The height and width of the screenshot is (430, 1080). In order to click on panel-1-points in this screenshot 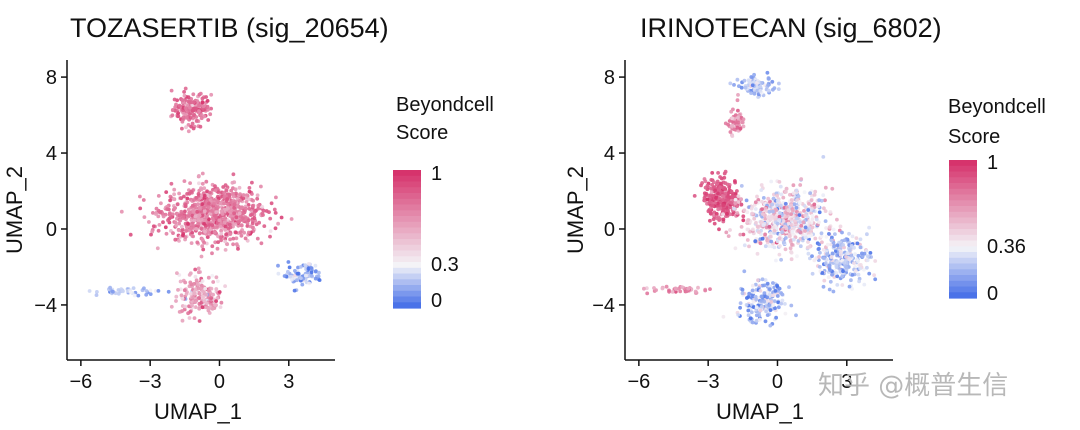, I will do `click(204, 204)`.